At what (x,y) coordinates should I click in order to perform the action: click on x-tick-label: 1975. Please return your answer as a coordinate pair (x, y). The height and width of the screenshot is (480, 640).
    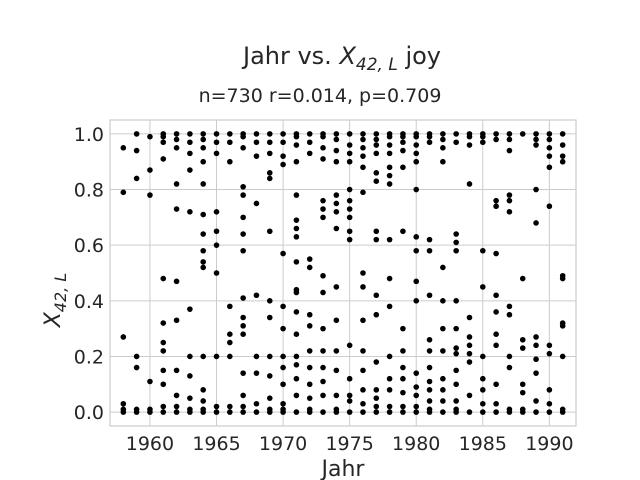
    Looking at the image, I should click on (349, 444).